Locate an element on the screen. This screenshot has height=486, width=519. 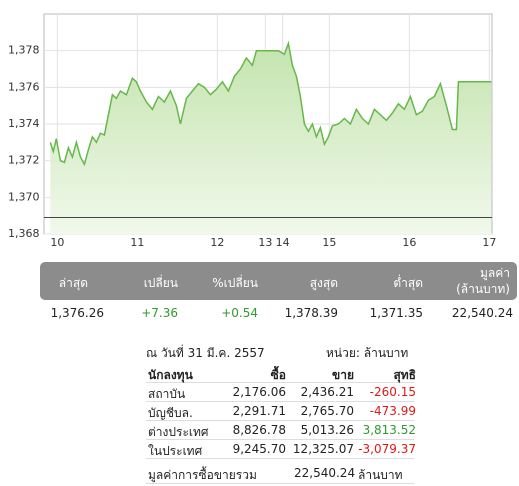
x-tick-label: 11 is located at coordinates (137, 242).